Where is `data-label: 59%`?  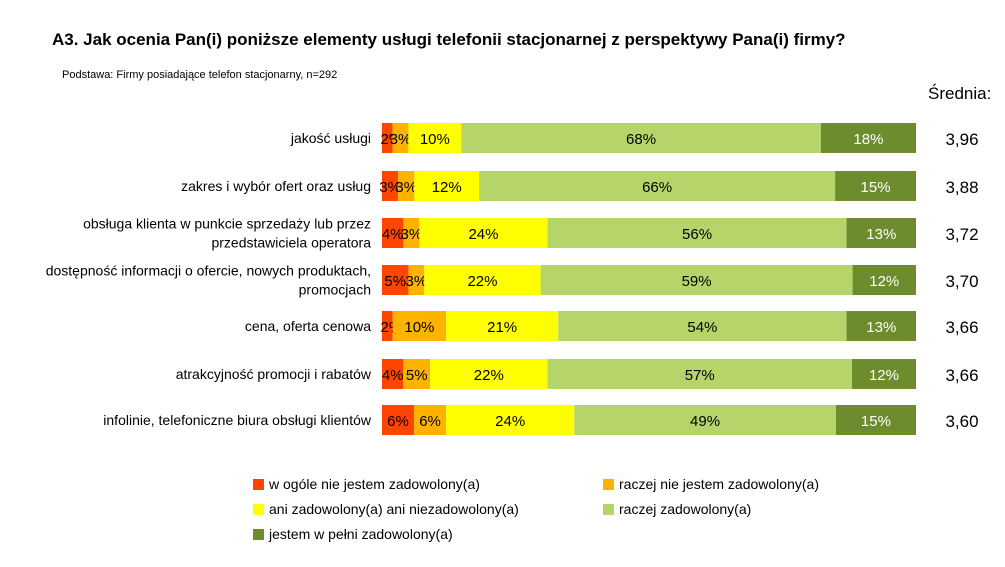
data-label: 59% is located at coordinates (697, 281).